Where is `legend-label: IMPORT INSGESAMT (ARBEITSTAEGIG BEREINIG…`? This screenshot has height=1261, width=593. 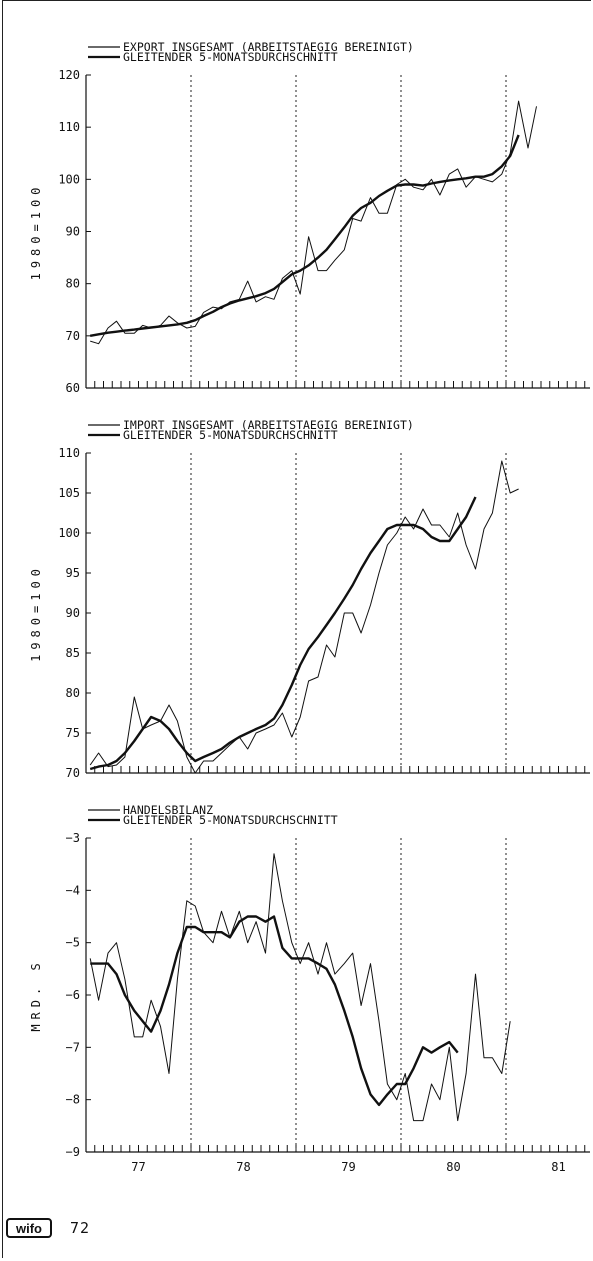
legend-label: IMPORT INSGESAMT (ARBEITSTAEGIG BEREINIG… is located at coordinates (268, 425).